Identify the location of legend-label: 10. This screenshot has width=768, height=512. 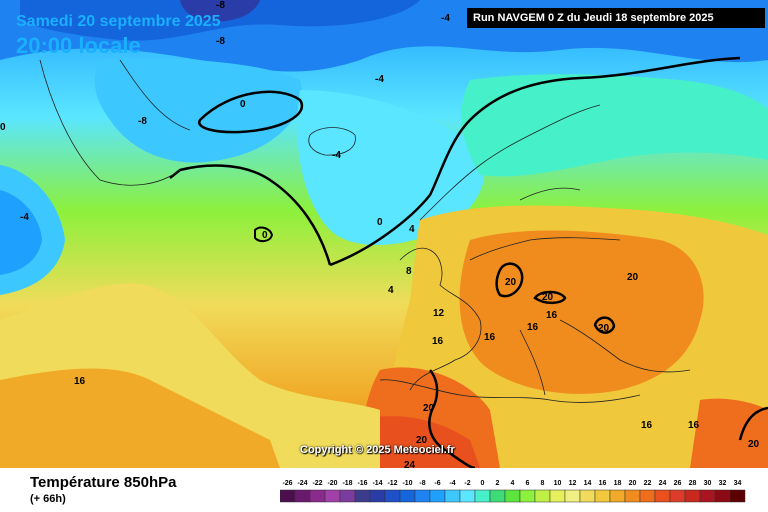
(558, 483).